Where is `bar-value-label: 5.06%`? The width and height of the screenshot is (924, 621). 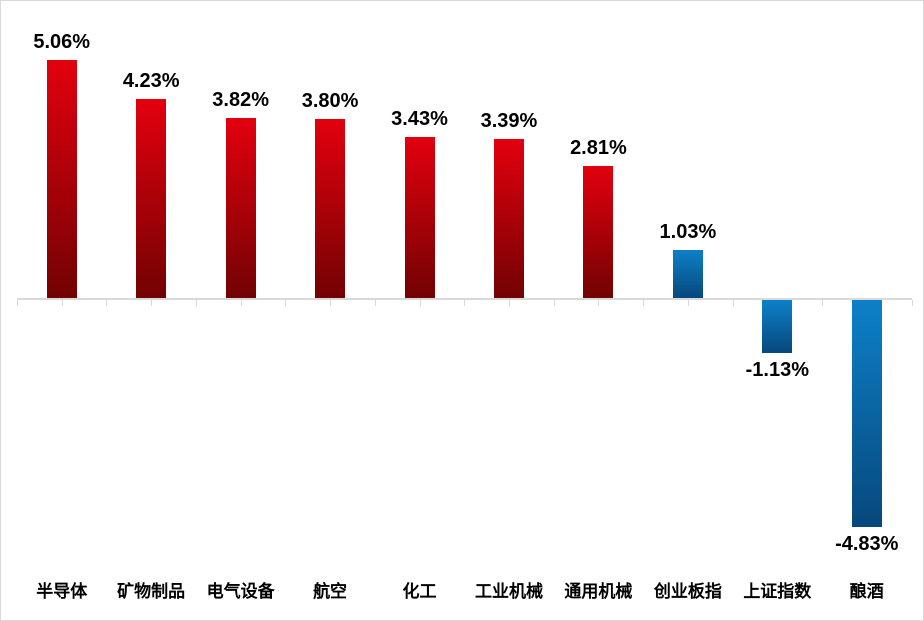 bar-value-label: 5.06% is located at coordinates (62, 42).